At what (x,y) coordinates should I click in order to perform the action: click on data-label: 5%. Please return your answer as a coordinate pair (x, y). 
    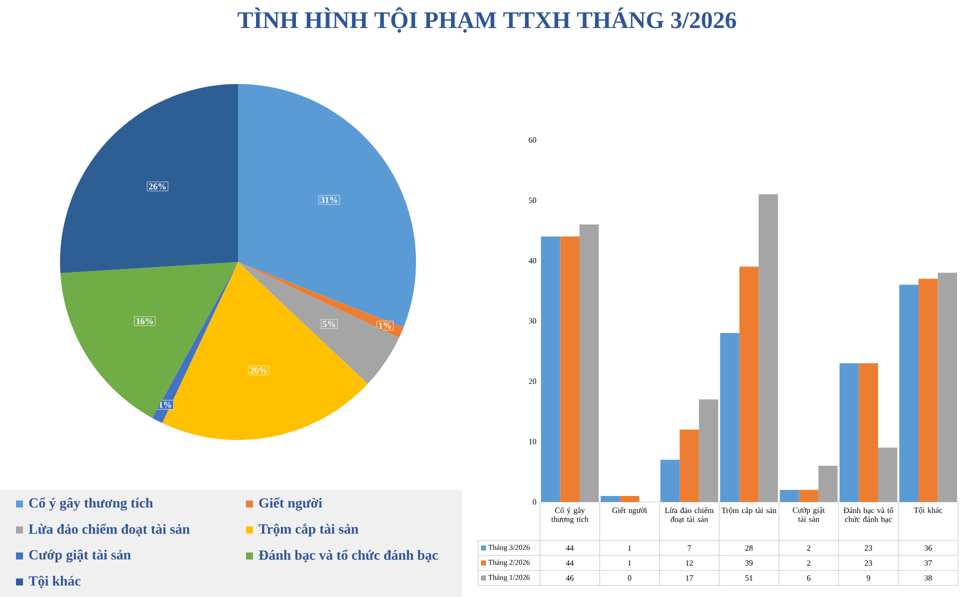
    Looking at the image, I should click on (329, 324).